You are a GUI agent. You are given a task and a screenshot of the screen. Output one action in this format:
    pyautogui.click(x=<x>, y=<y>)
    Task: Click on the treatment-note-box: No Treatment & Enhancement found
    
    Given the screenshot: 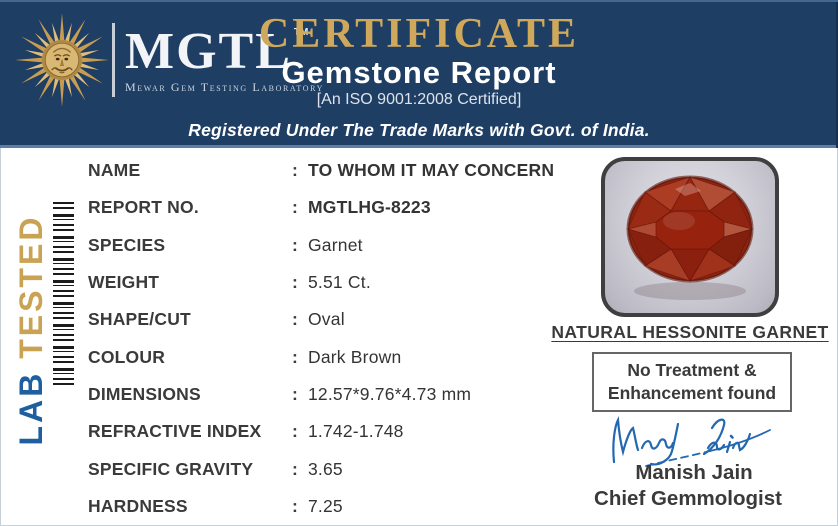 What is the action you would take?
    pyautogui.click(x=692, y=382)
    